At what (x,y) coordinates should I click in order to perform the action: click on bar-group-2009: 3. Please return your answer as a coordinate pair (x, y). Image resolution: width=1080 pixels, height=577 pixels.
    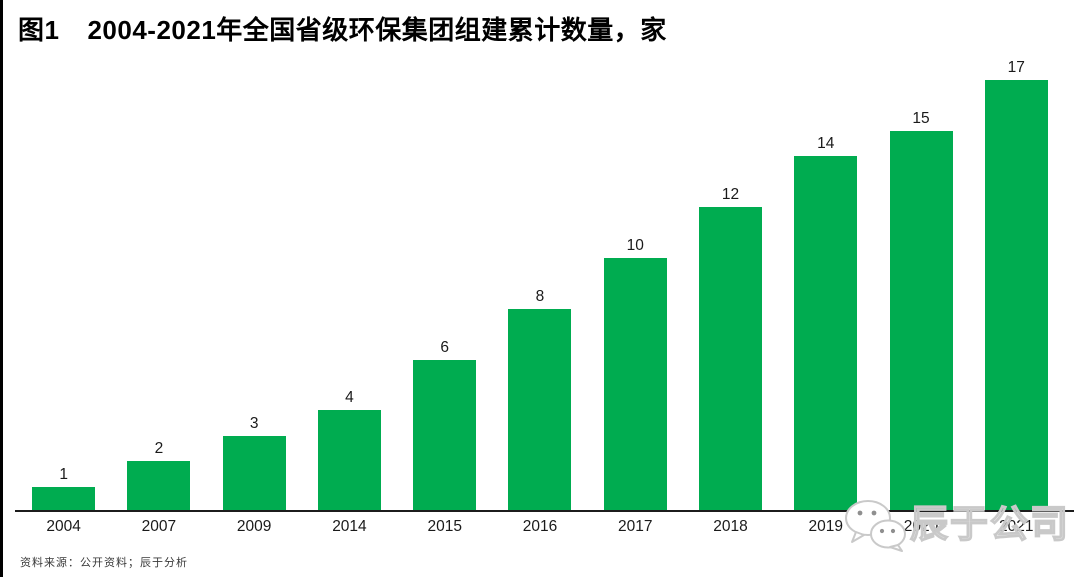
    Looking at the image, I should click on (254, 463).